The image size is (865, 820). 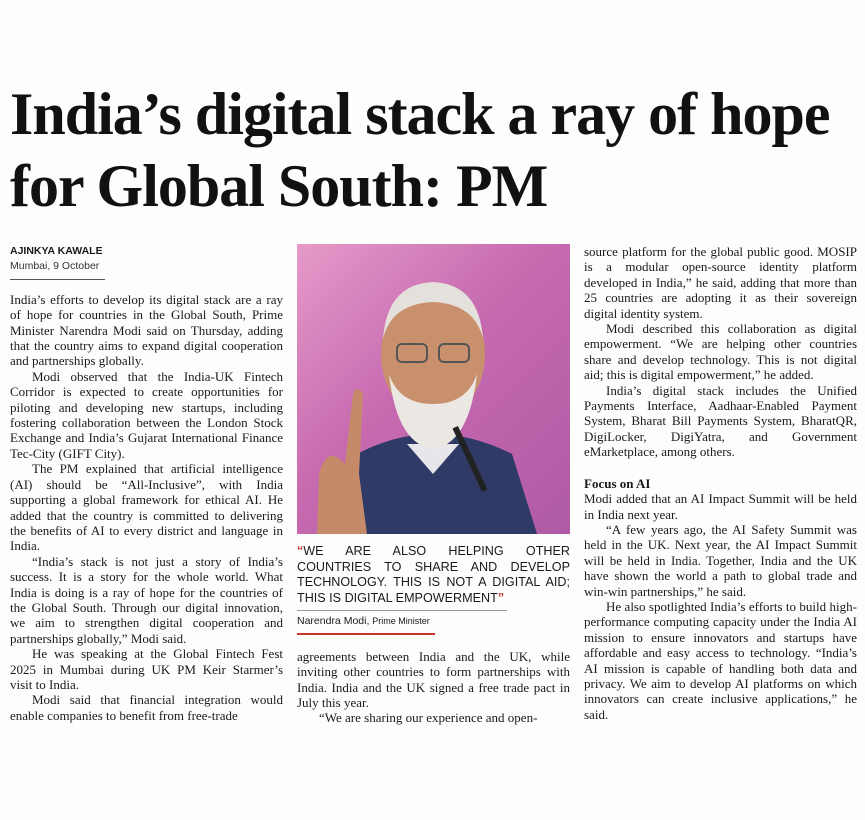 I want to click on subheading: Focus on AI, so click(x=617, y=483).